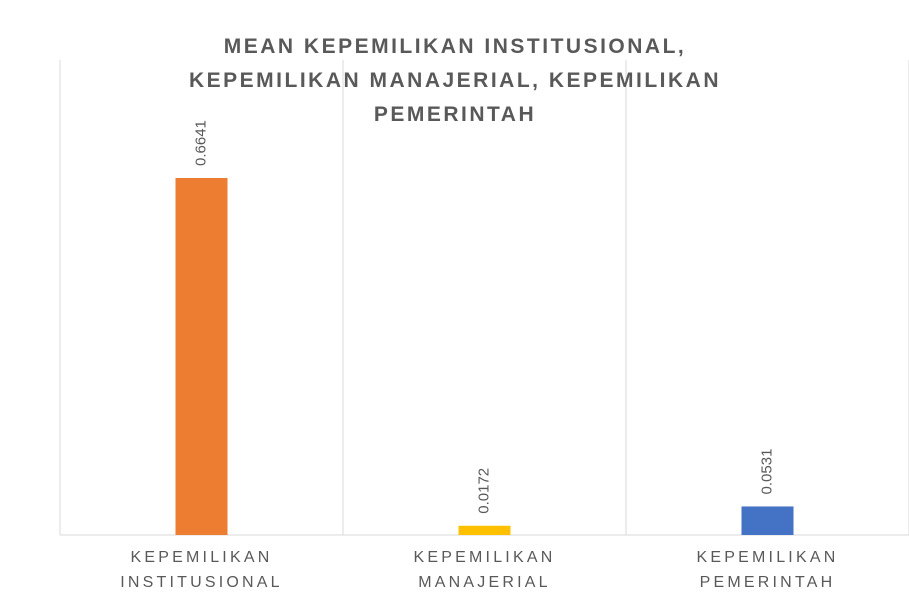 The width and height of the screenshot is (909, 605). What do you see at coordinates (201, 570) in the screenshot?
I see `x-tick-label: KEPEMILIKAN INSTITUSIONAL` at bounding box center [201, 570].